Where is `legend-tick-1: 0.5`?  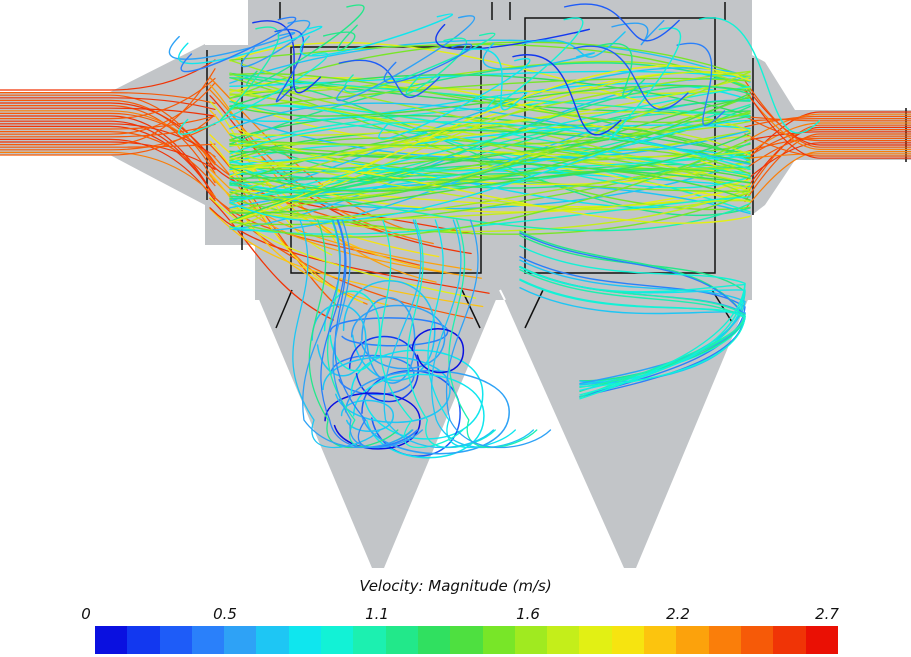 legend-tick-1: 0.5 is located at coordinates (225, 614).